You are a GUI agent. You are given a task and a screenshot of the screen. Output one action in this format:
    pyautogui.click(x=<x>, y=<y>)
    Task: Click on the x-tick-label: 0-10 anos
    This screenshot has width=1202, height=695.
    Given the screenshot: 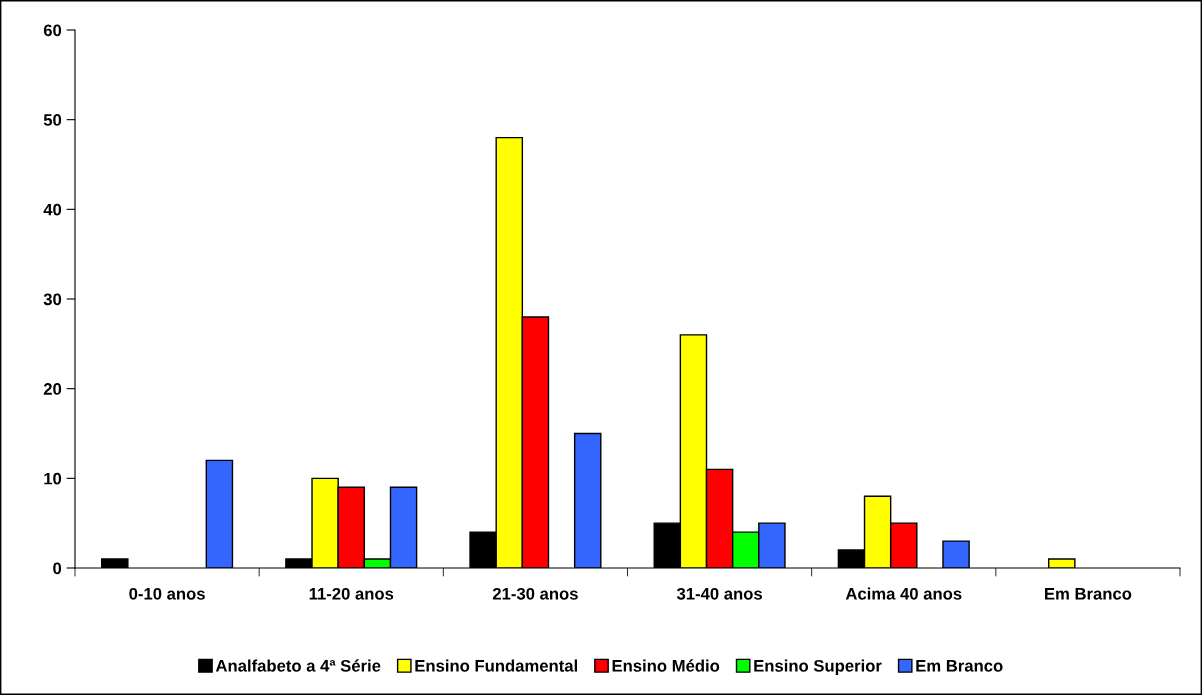 What is the action you would take?
    pyautogui.click(x=167, y=593)
    